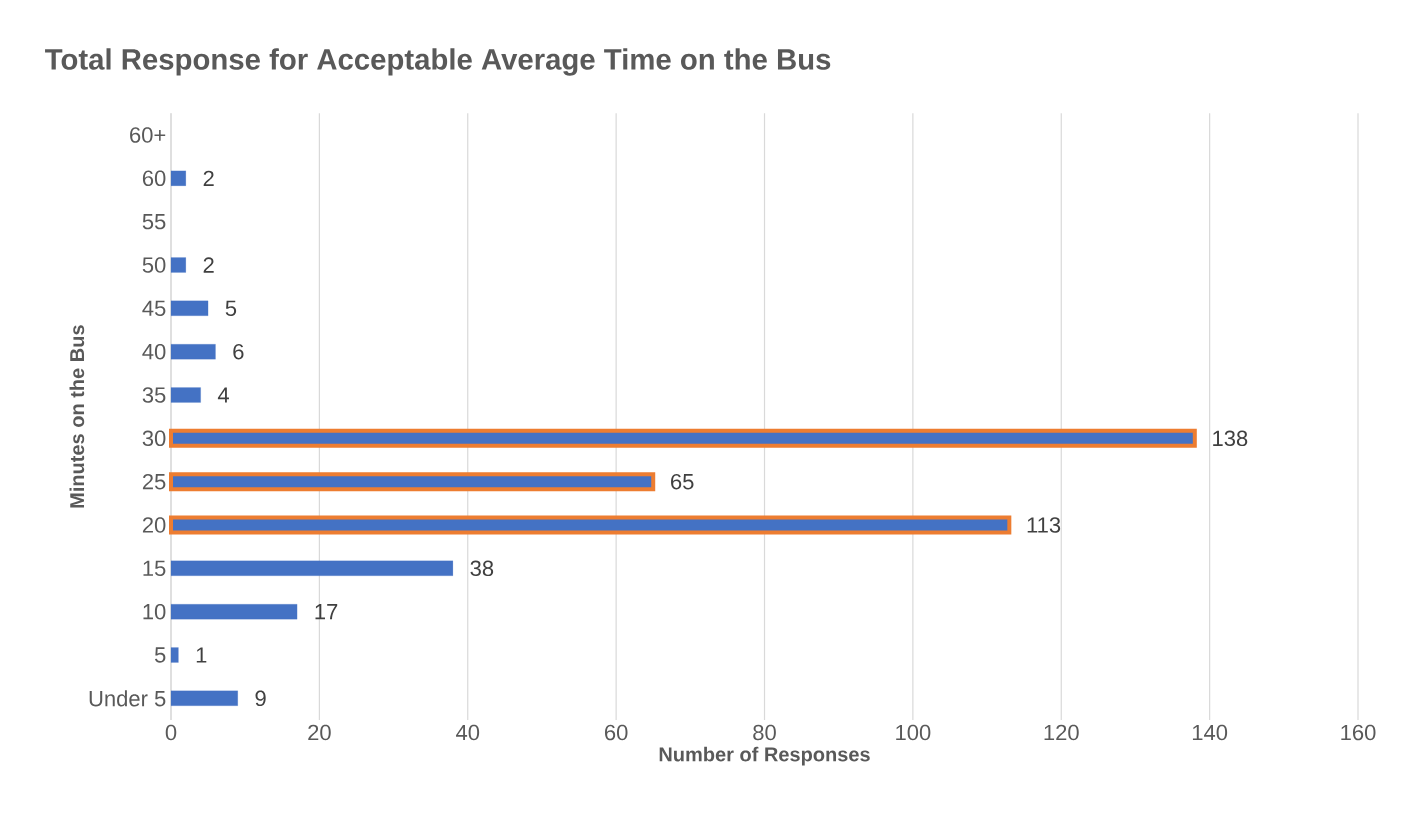 This screenshot has height=819, width=1411. What do you see at coordinates (1044, 525) in the screenshot?
I see `data-label: 113` at bounding box center [1044, 525].